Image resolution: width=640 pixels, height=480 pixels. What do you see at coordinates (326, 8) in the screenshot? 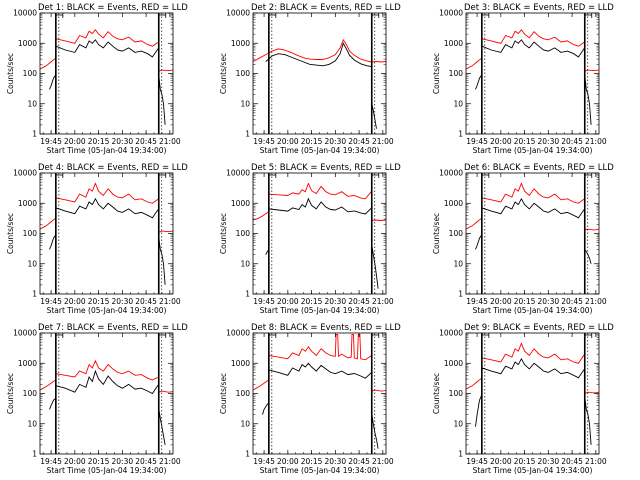
I see `chart-title: Det 2: BLACK = Events, RED = LLD` at bounding box center [326, 8].